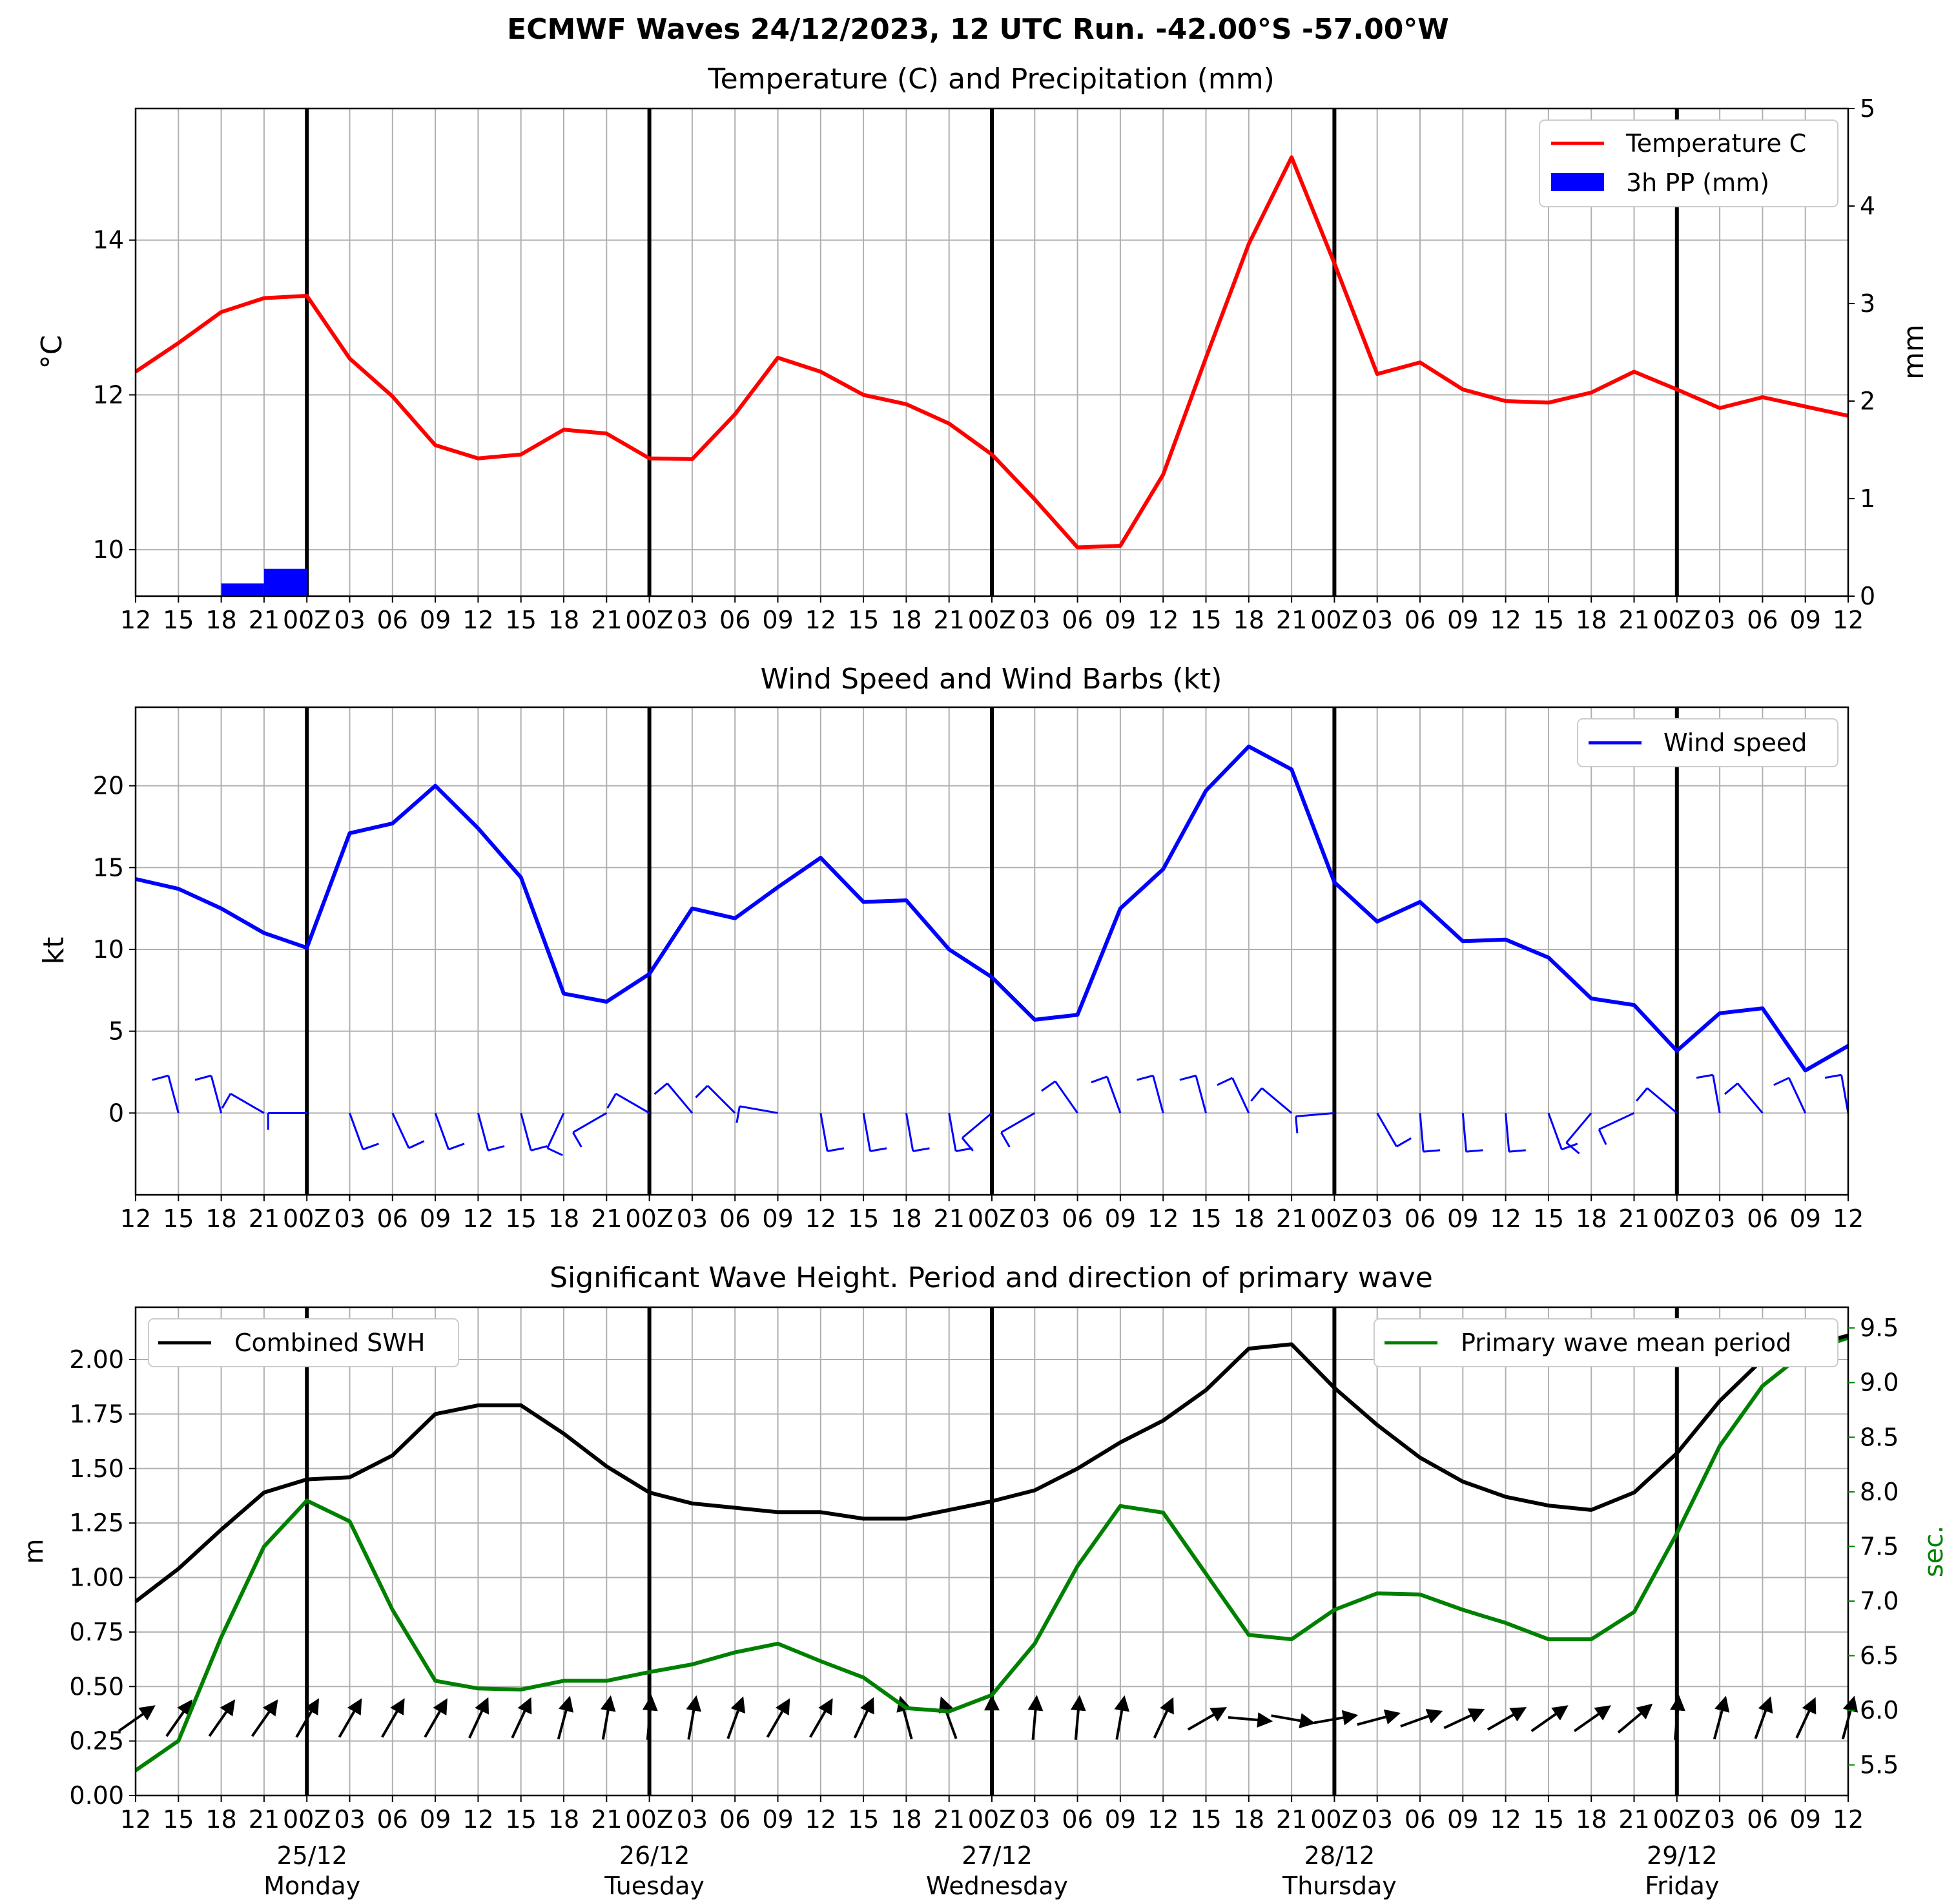 The width and height of the screenshot is (1956, 1904). Describe the element at coordinates (53, 951) in the screenshot. I see `wind-y-axis-label: kt` at that location.